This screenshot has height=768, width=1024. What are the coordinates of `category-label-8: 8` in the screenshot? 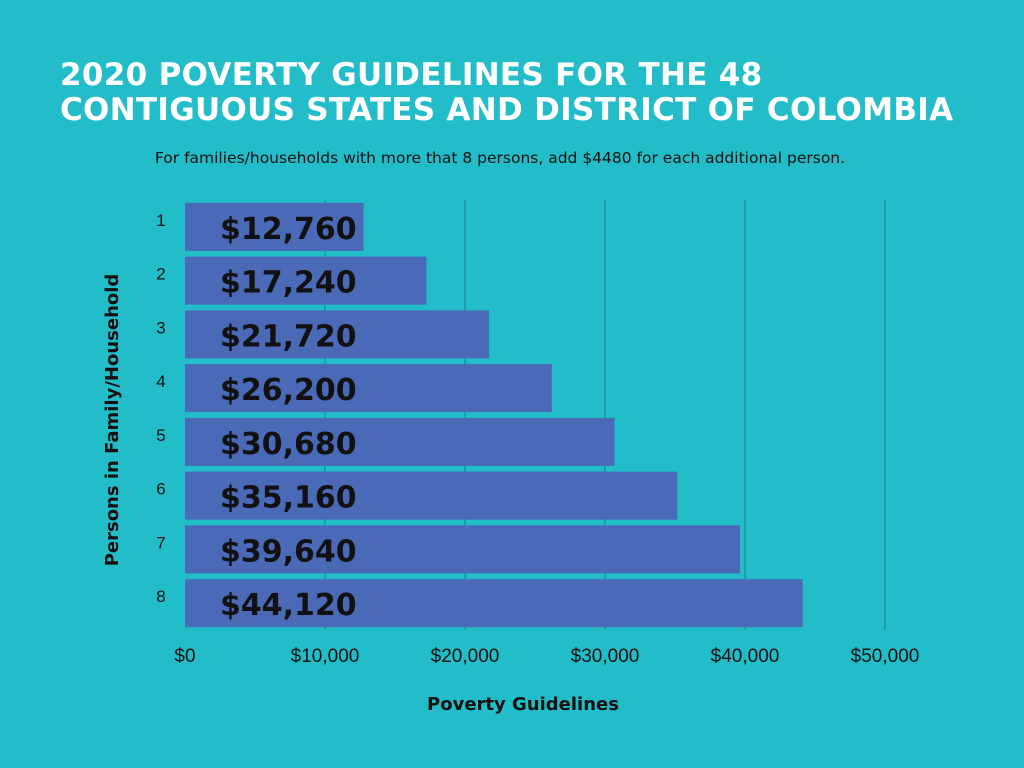 It's located at (160, 596).